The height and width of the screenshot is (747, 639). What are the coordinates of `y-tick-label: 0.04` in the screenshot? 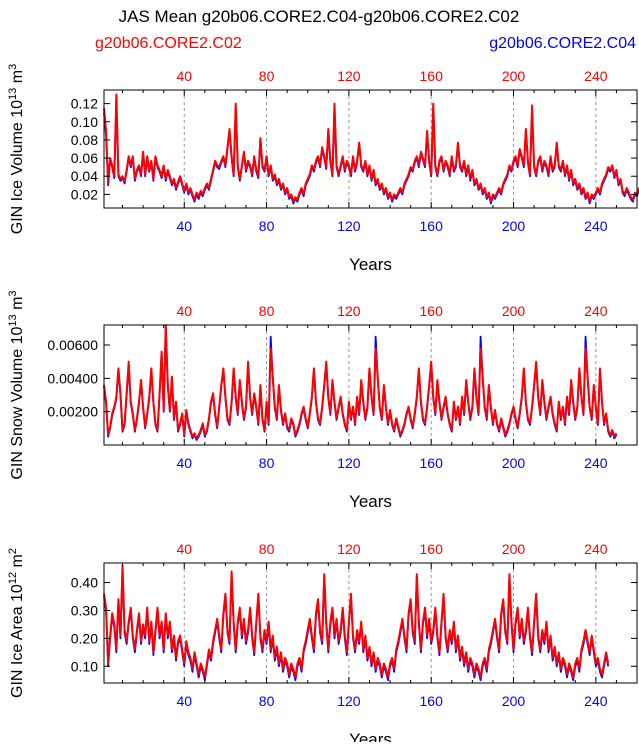 It's located at (84, 176).